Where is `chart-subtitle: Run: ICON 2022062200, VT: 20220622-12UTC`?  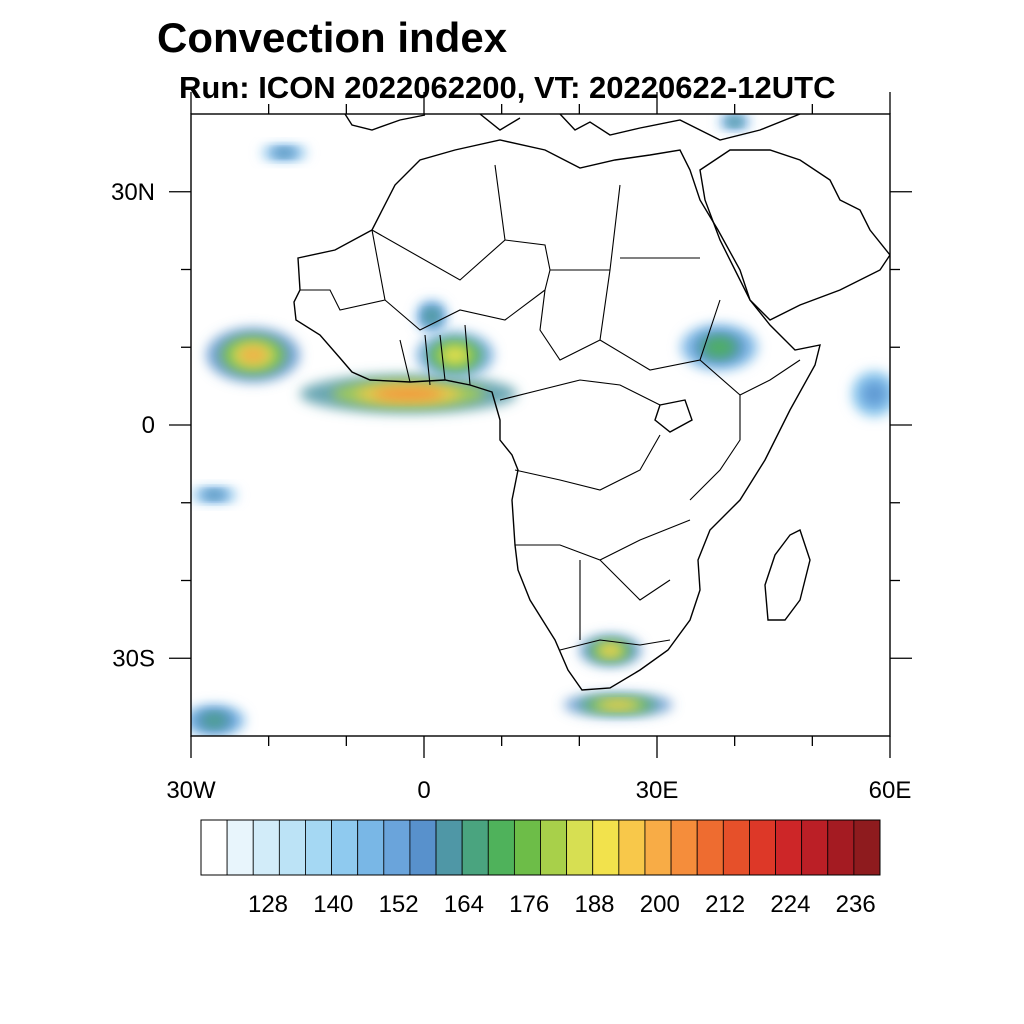 chart-subtitle: Run: ICON 2022062200, VT: 20220622-12UTC is located at coordinates (507, 87).